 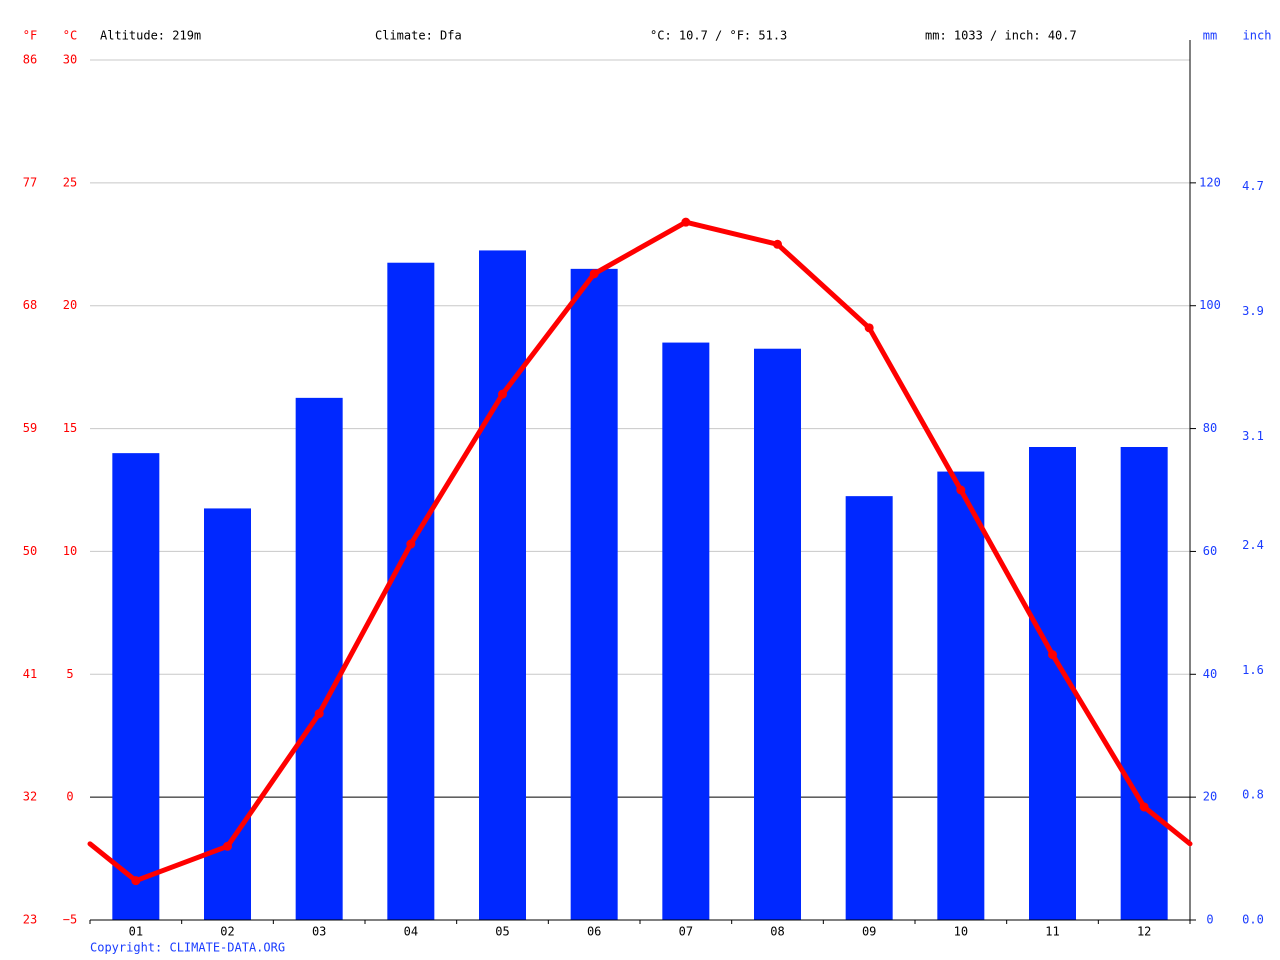 I want to click on inch-axis-label: inch, so click(x=1257, y=36).